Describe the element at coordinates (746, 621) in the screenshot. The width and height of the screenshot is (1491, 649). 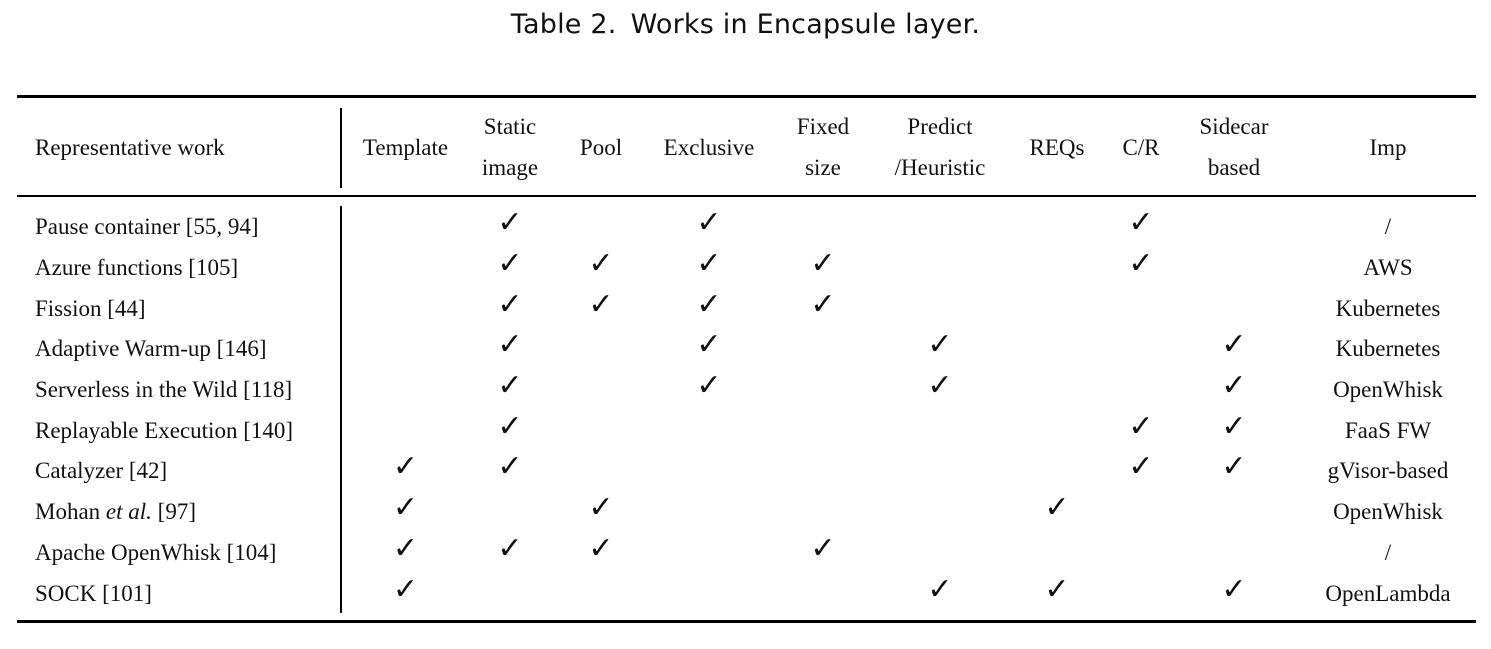
I see `bottom-rule` at that location.